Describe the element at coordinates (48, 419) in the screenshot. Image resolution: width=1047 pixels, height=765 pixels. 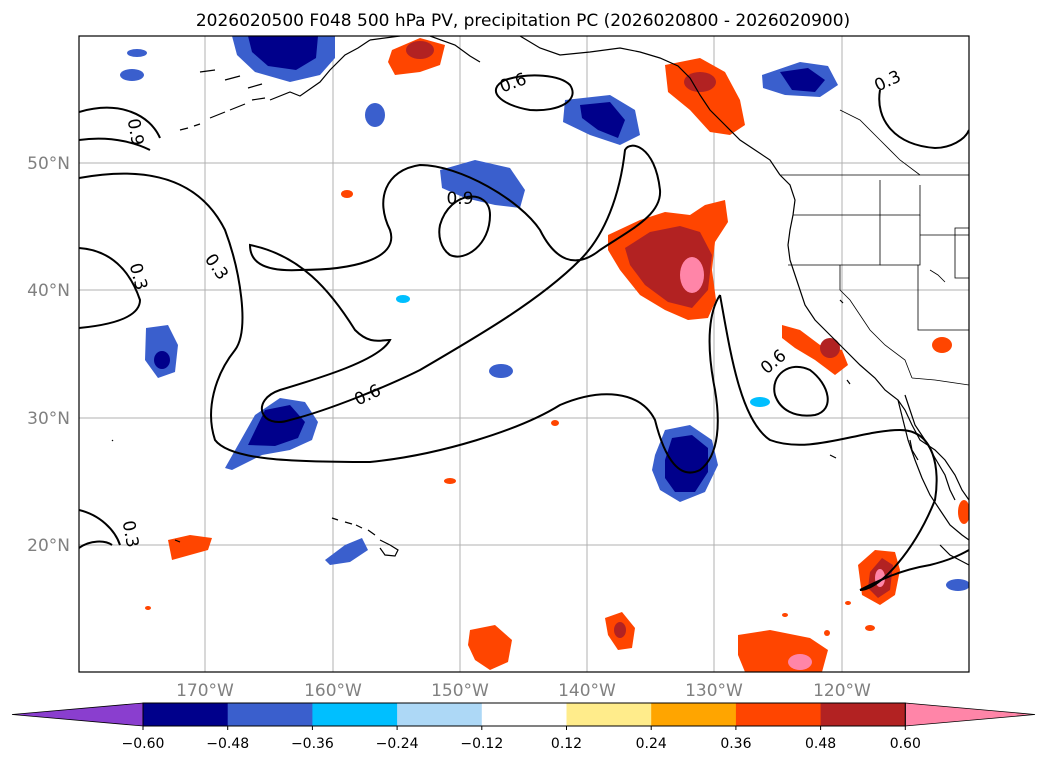
I see `lat-label: 30°N` at that location.